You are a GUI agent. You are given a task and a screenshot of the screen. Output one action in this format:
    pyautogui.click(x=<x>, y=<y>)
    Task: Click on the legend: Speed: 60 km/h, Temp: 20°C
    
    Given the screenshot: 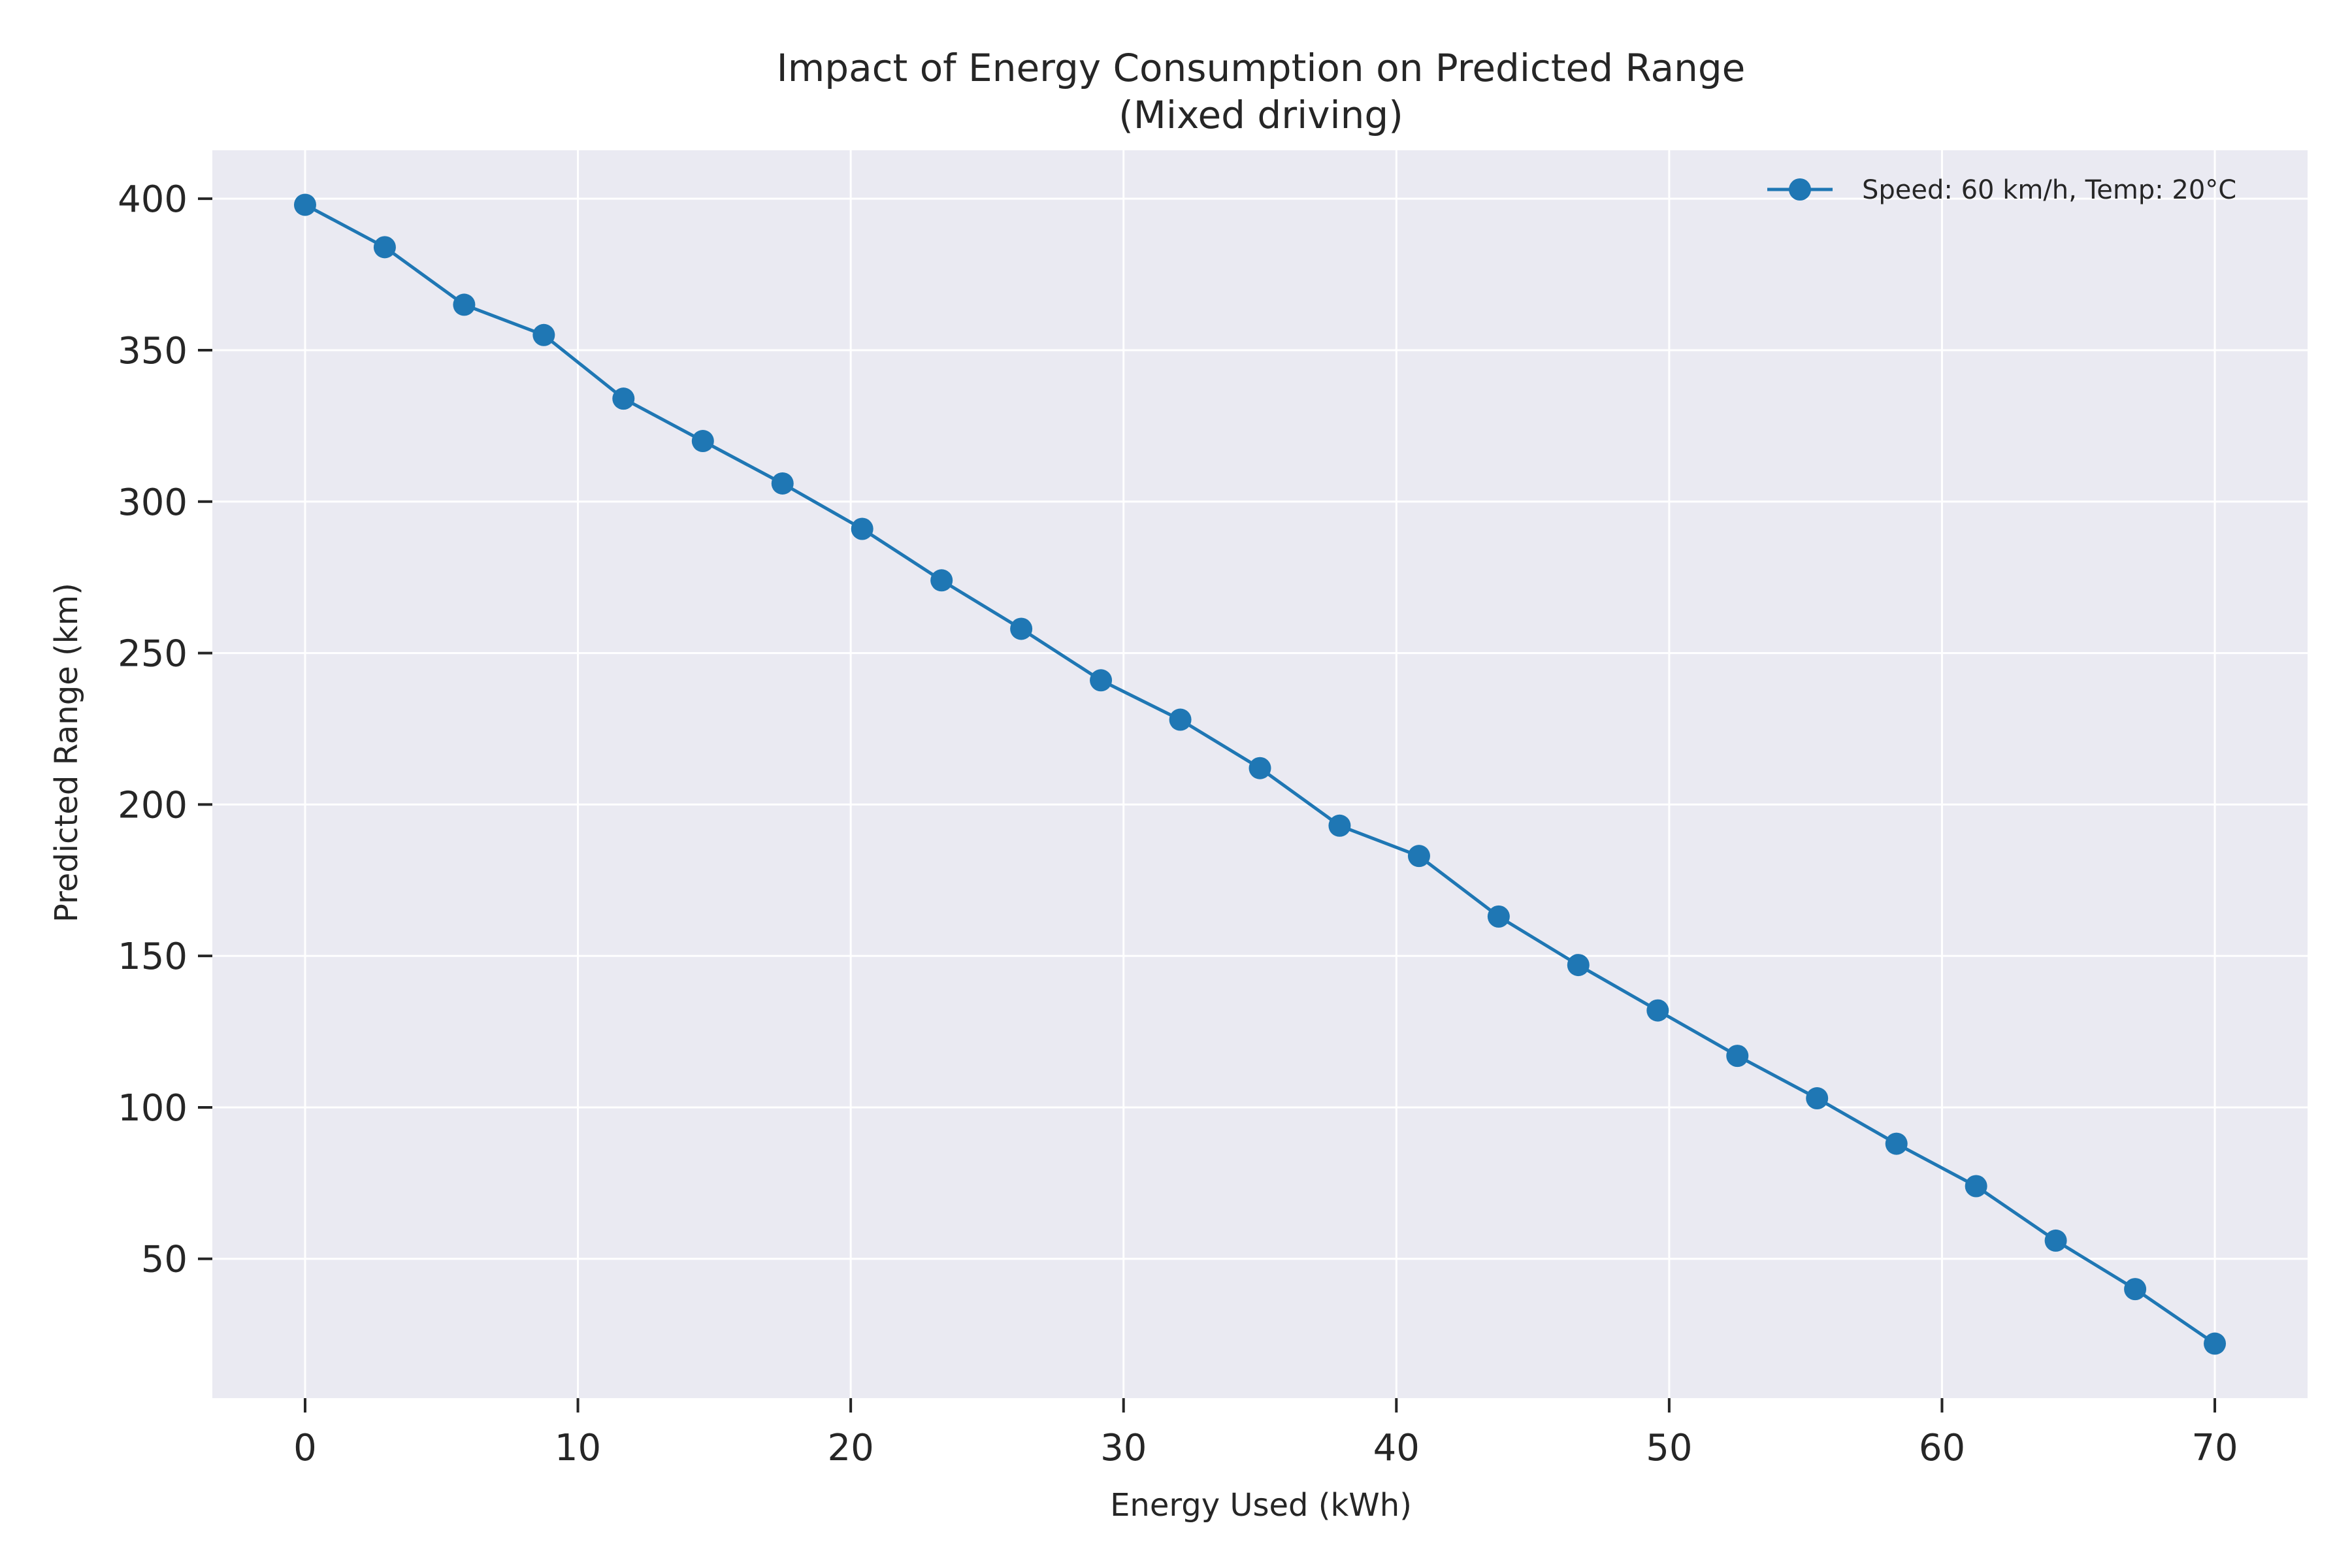 What is the action you would take?
    pyautogui.click(x=2001, y=190)
    